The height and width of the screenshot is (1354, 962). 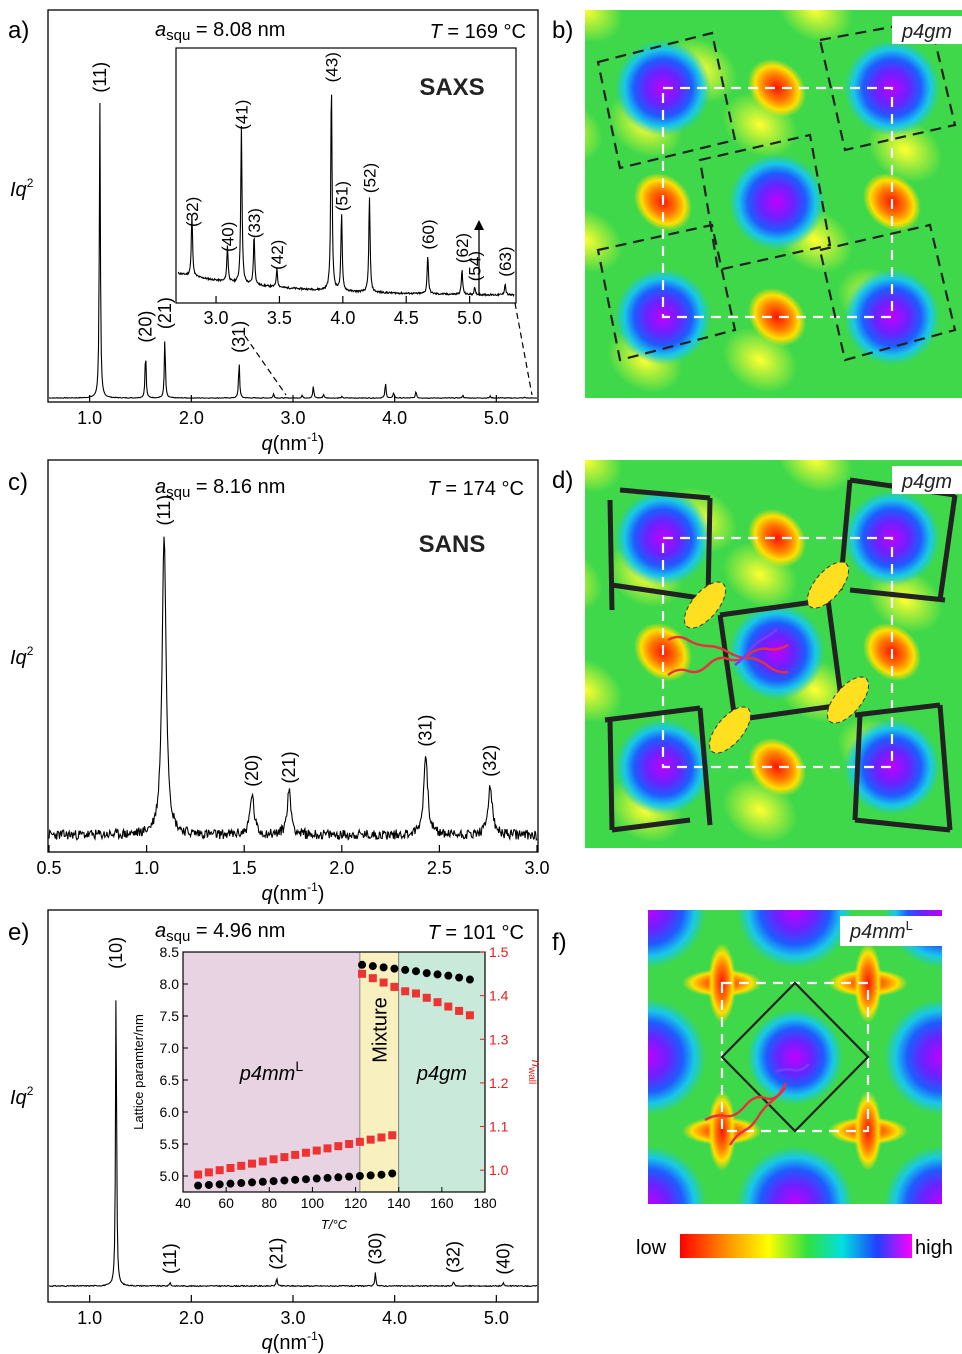 I want to click on panel-e-peak-label: (40), so click(x=503, y=1259).